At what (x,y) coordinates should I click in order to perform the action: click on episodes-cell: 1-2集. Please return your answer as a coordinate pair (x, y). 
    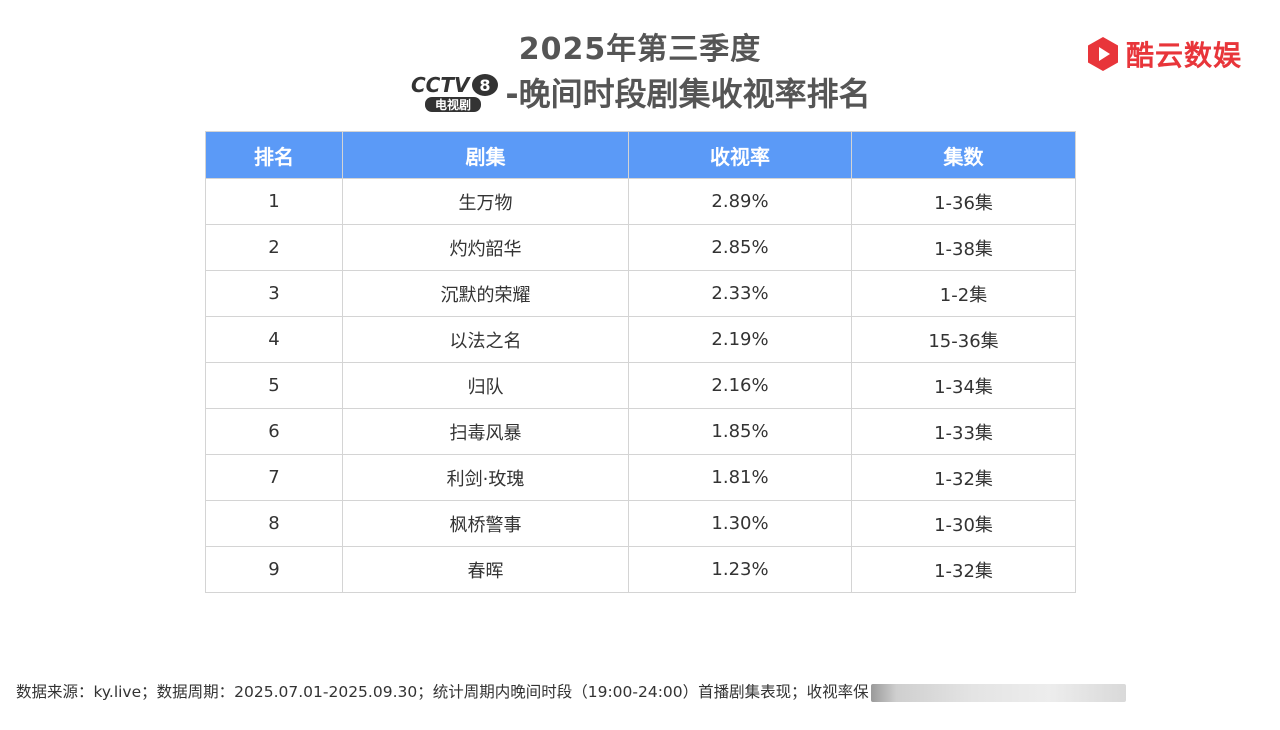
    Looking at the image, I should click on (963, 293).